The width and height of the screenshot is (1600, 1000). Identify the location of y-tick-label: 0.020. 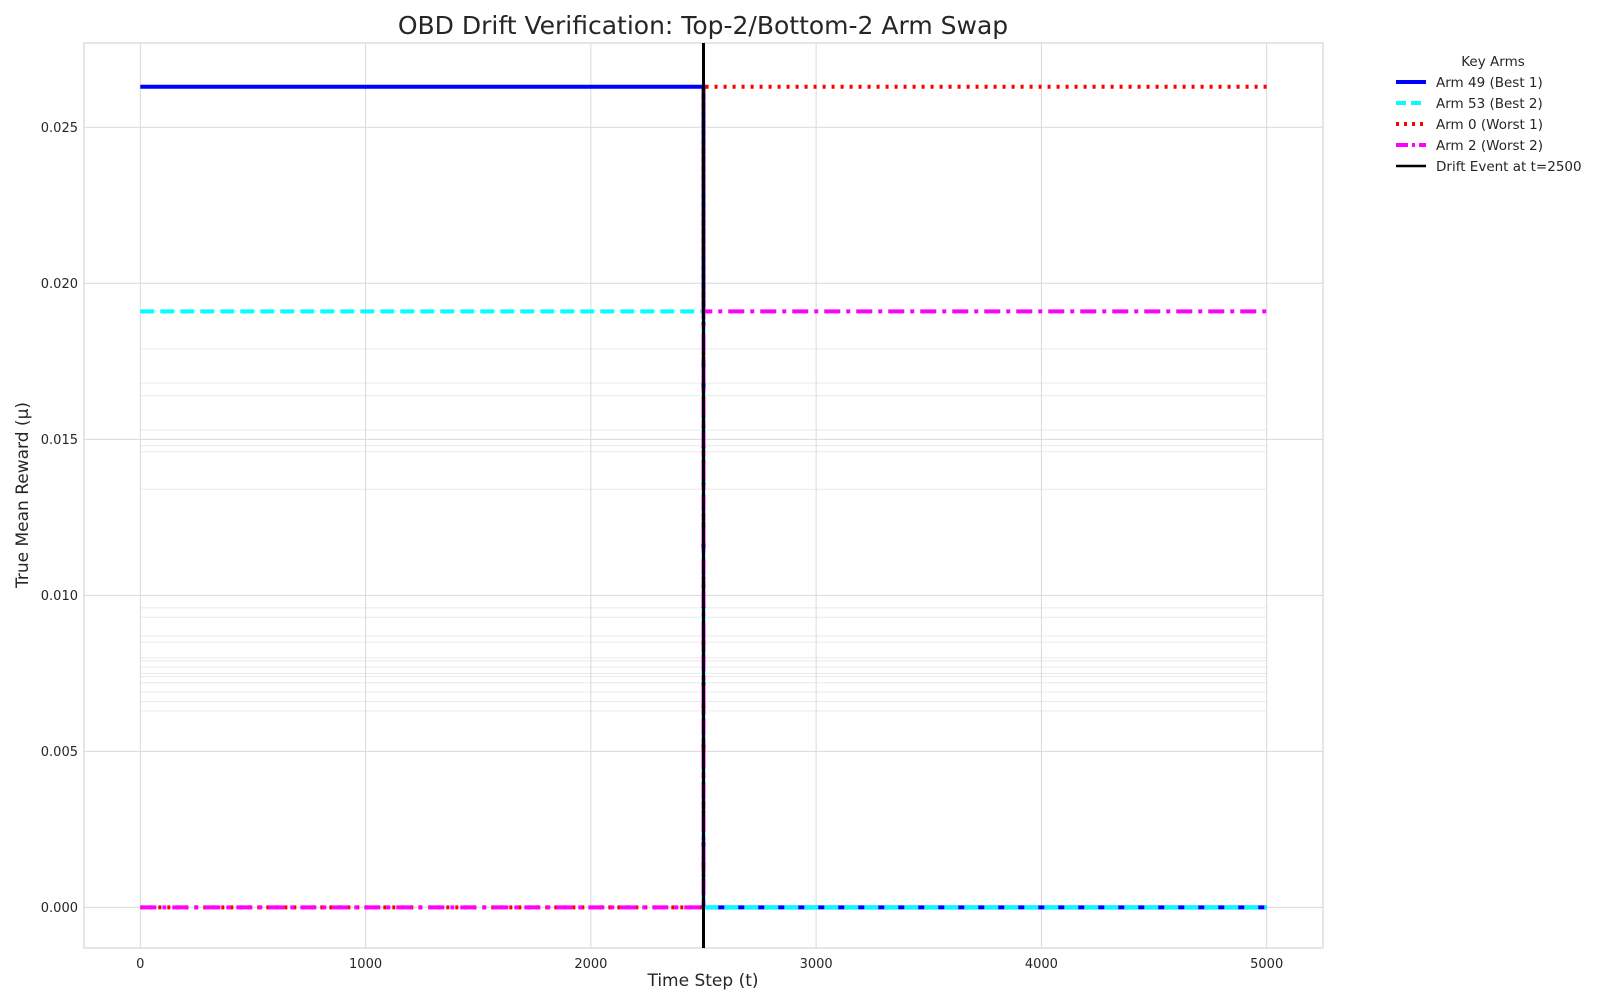
(59, 284).